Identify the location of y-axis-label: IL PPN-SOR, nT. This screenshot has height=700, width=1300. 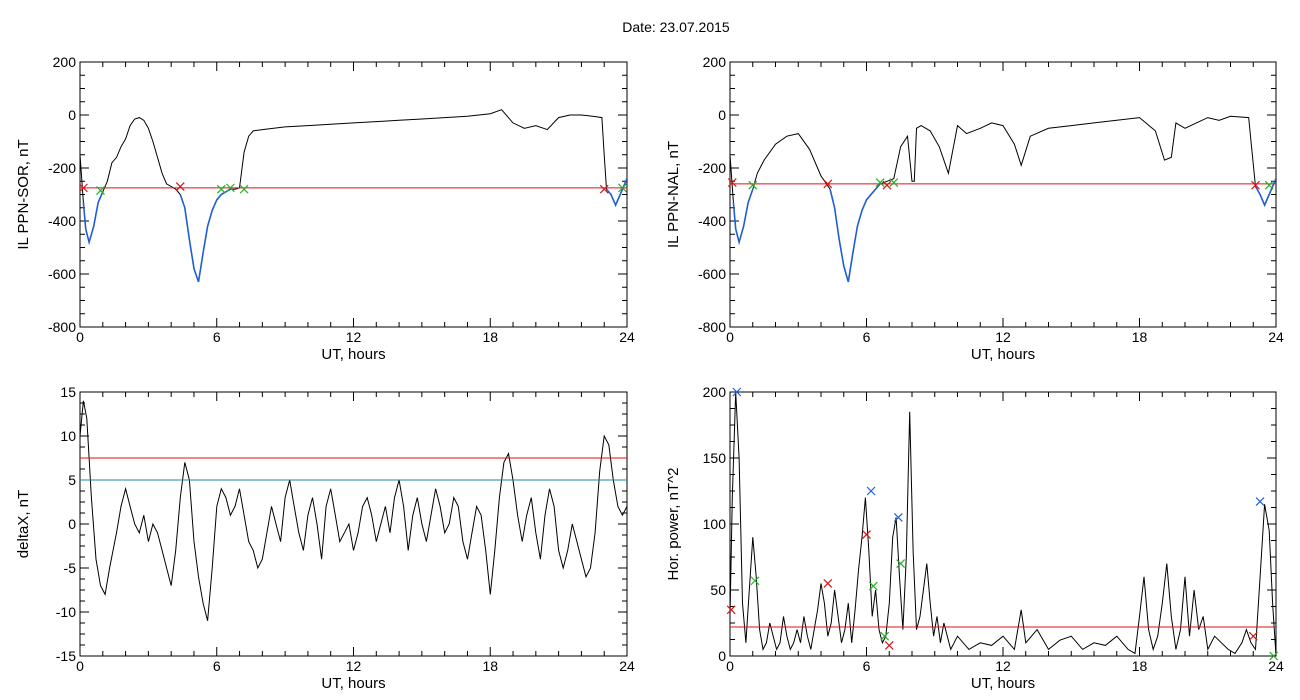
(23, 194).